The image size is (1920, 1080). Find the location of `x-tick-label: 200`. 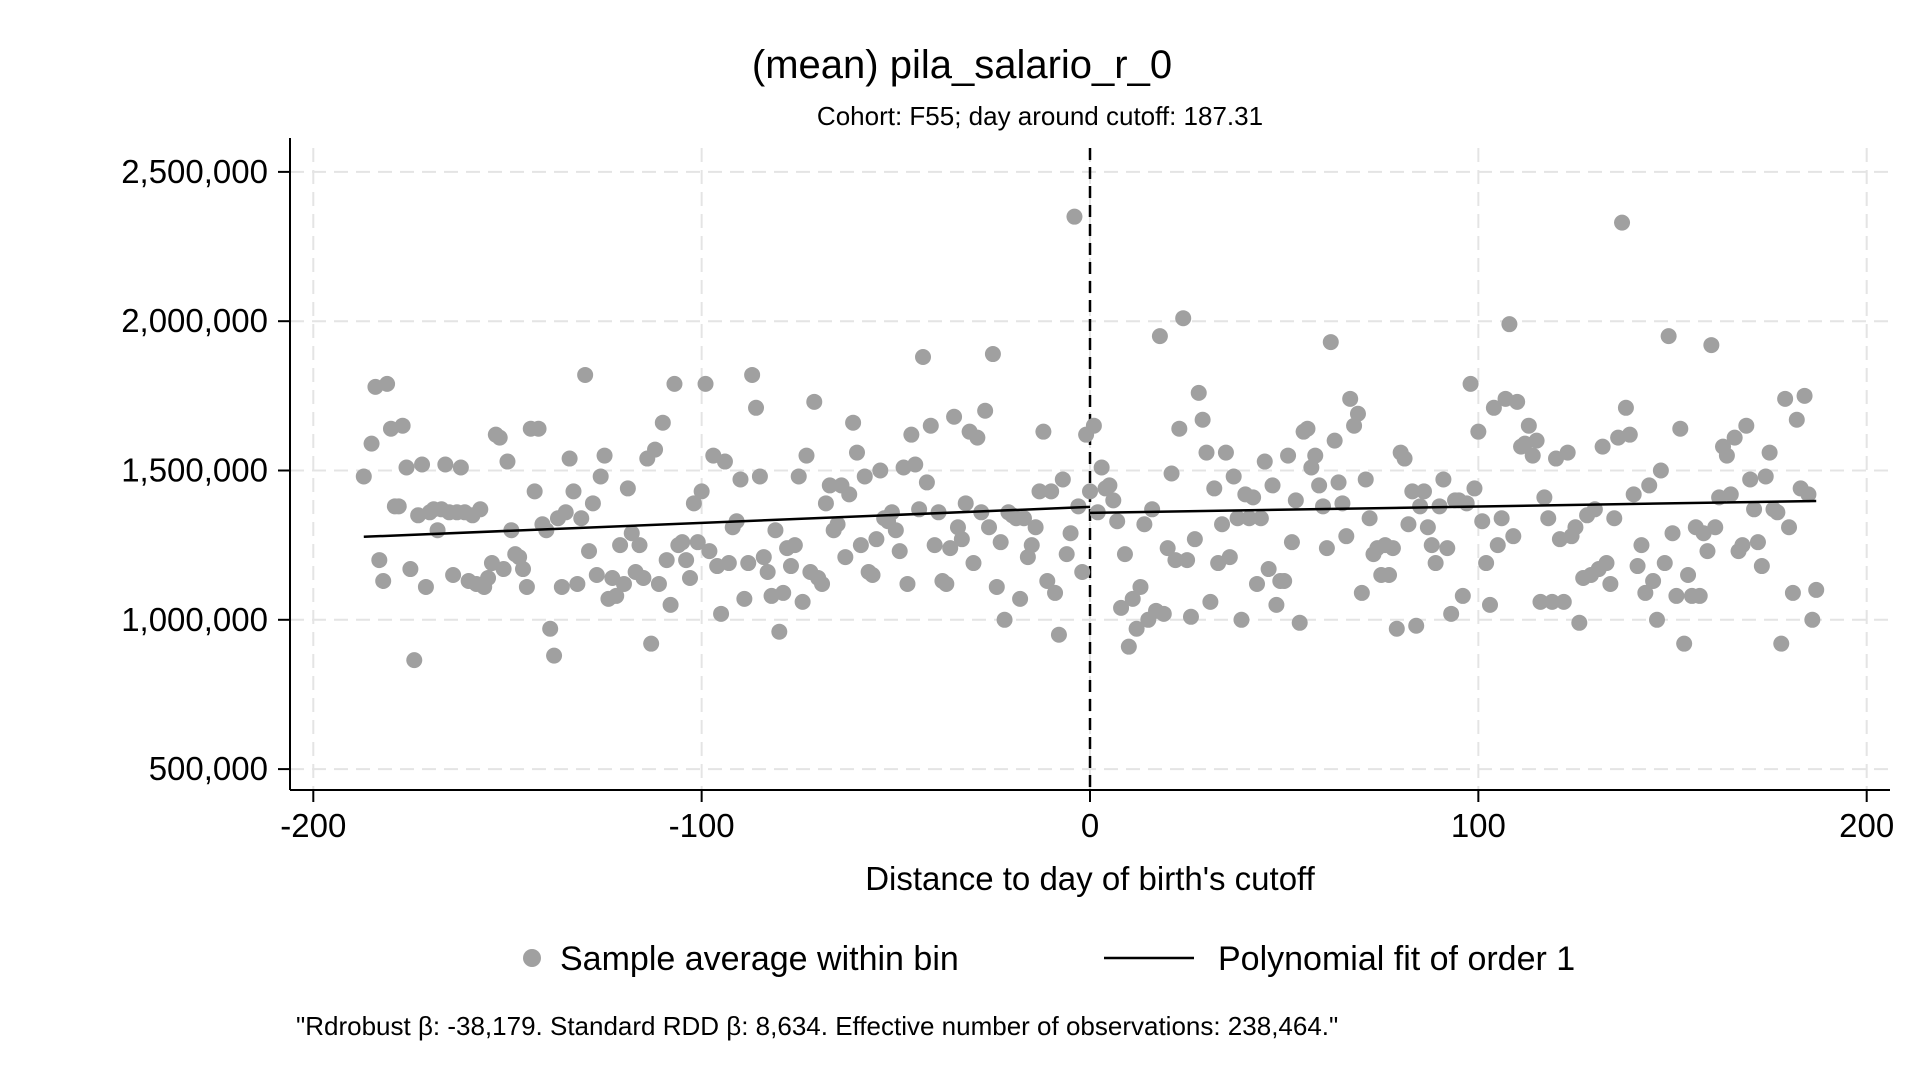

x-tick-label: 200 is located at coordinates (1866, 825).